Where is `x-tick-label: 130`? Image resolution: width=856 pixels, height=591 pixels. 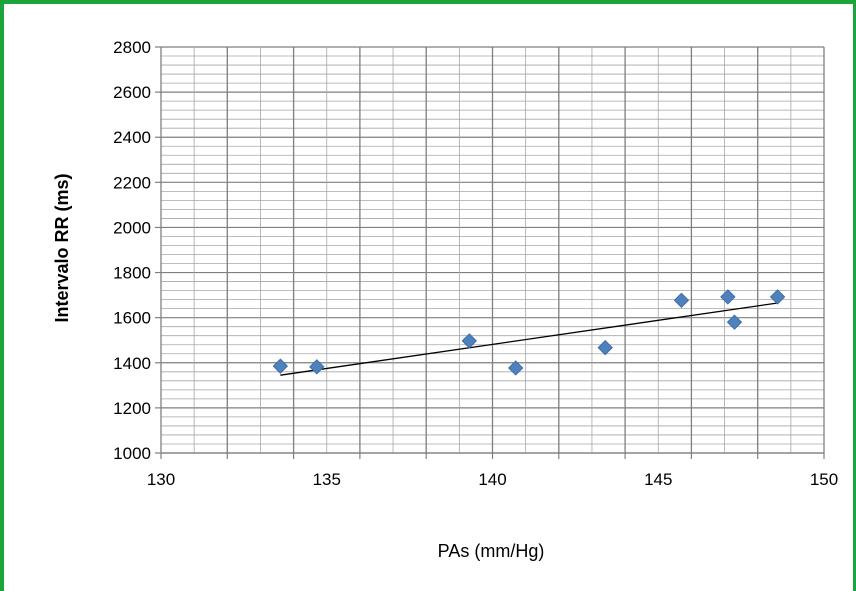
x-tick-label: 130 is located at coordinates (161, 479).